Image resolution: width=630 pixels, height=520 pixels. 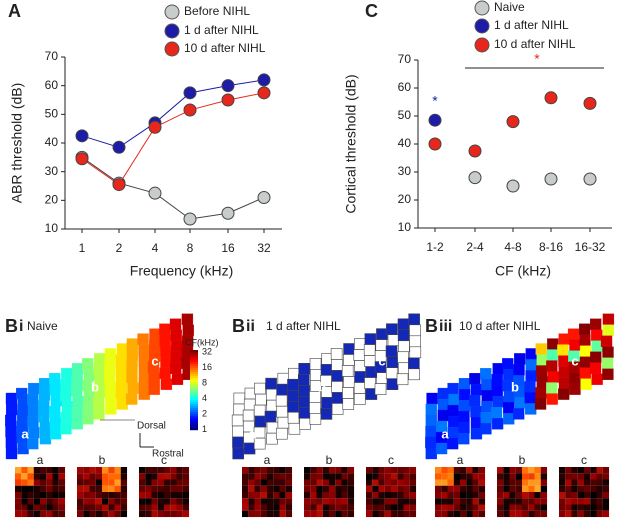 What do you see at coordinates (475, 247) in the screenshot?
I see `x-tick-label: 2-4` at bounding box center [475, 247].